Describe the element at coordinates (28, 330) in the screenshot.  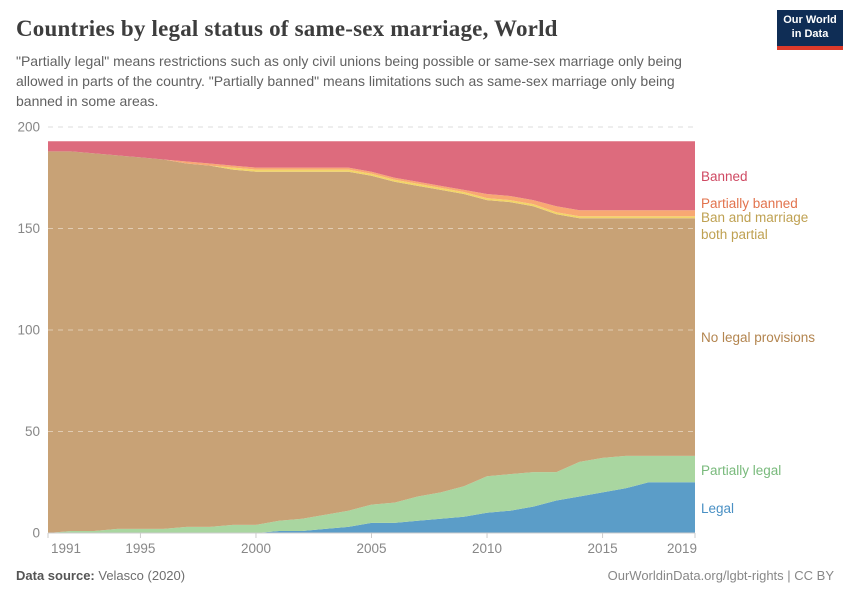
I see `y-tick-label-100: 100` at that location.